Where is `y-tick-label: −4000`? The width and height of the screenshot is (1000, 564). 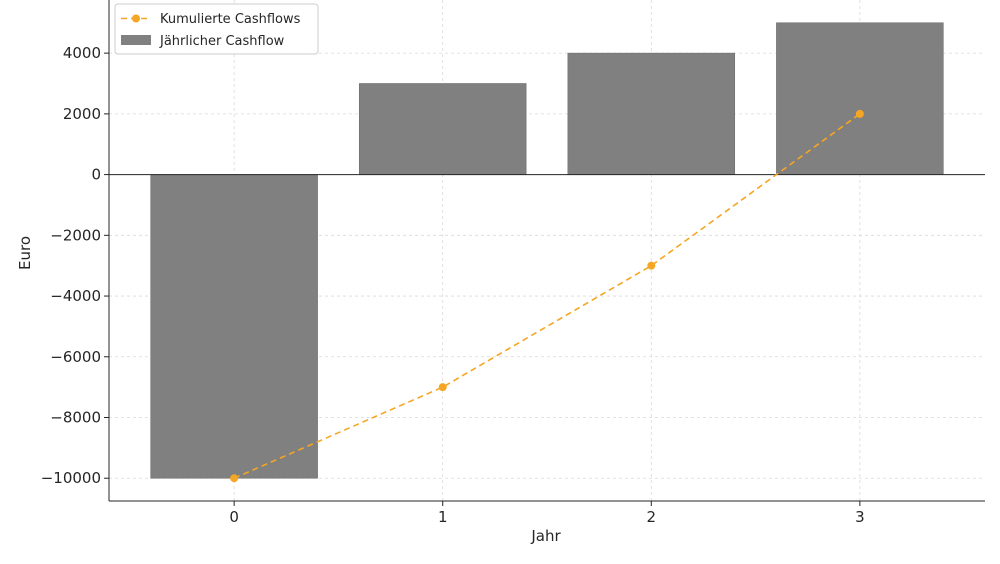 y-tick-label: −4000 is located at coordinates (75, 296).